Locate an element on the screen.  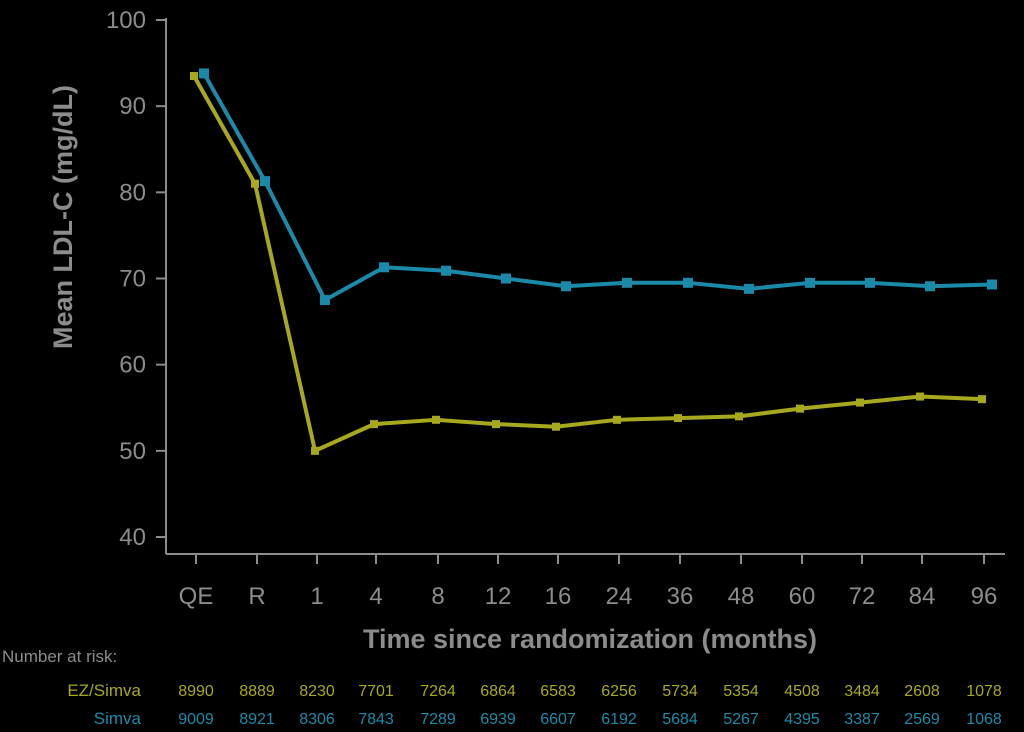
x-tick-label: 4 is located at coordinates (375, 596).